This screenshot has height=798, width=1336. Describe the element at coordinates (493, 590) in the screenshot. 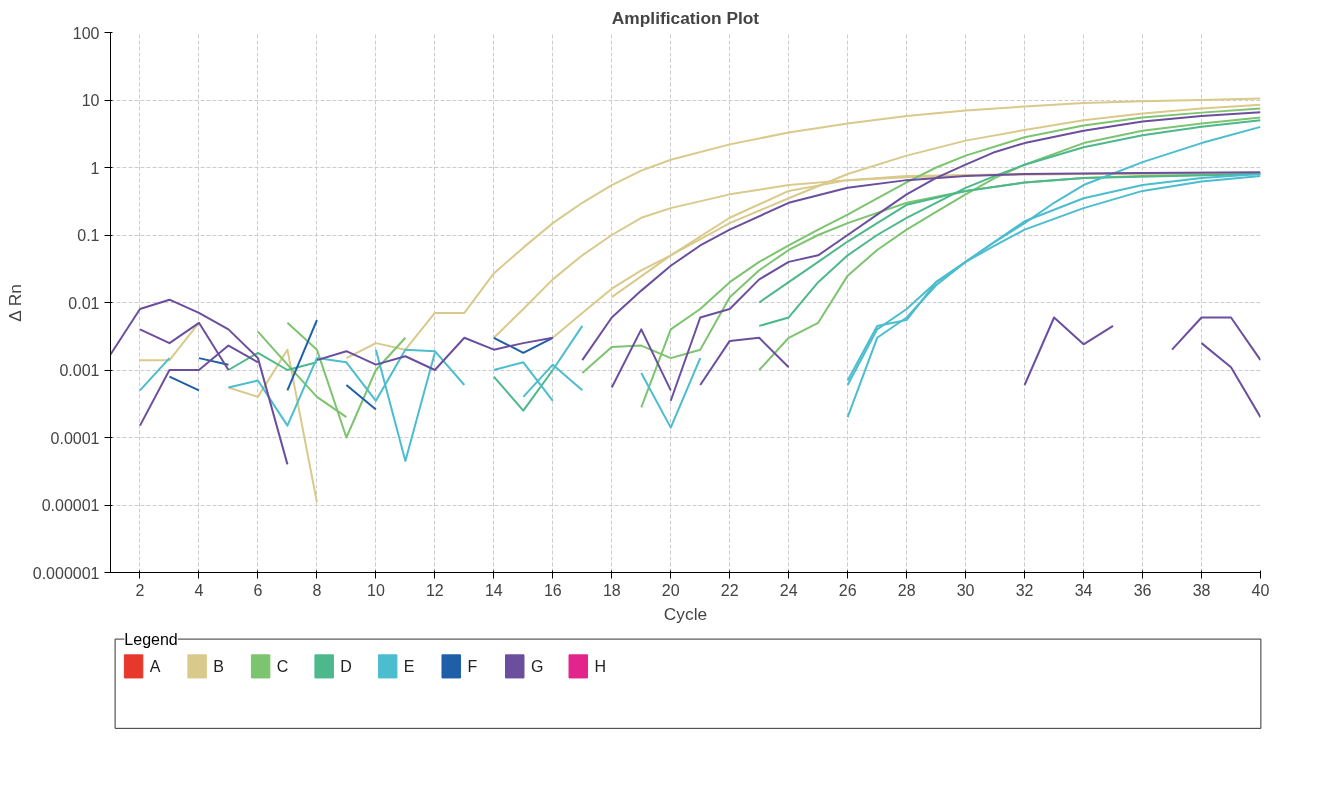

I see `x-tick-label: 14` at that location.